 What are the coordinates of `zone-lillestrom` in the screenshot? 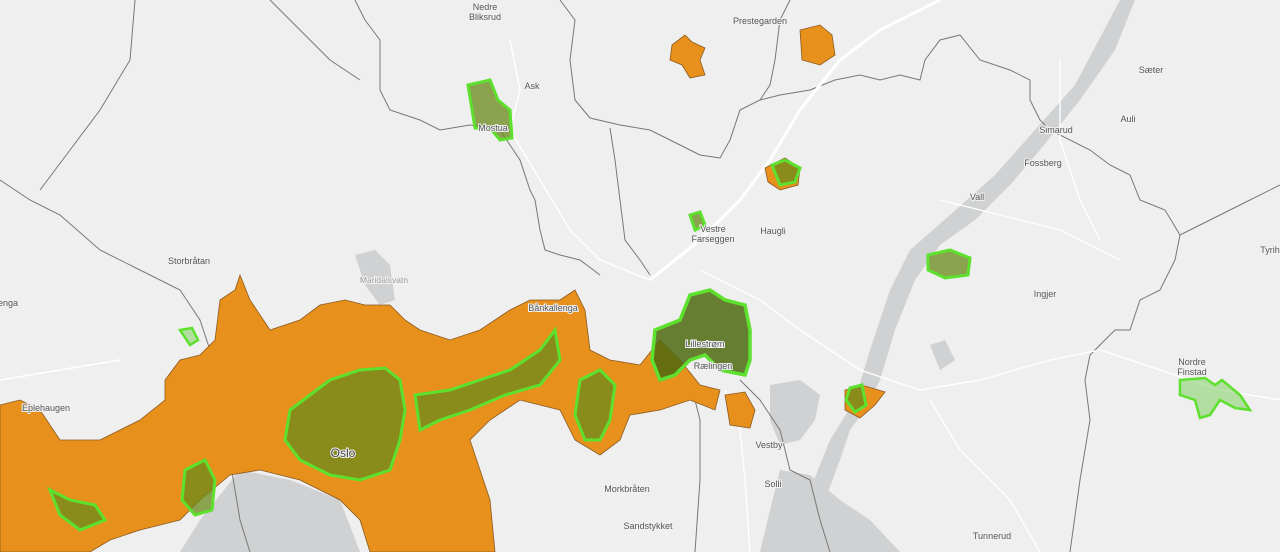 It's located at (701, 335).